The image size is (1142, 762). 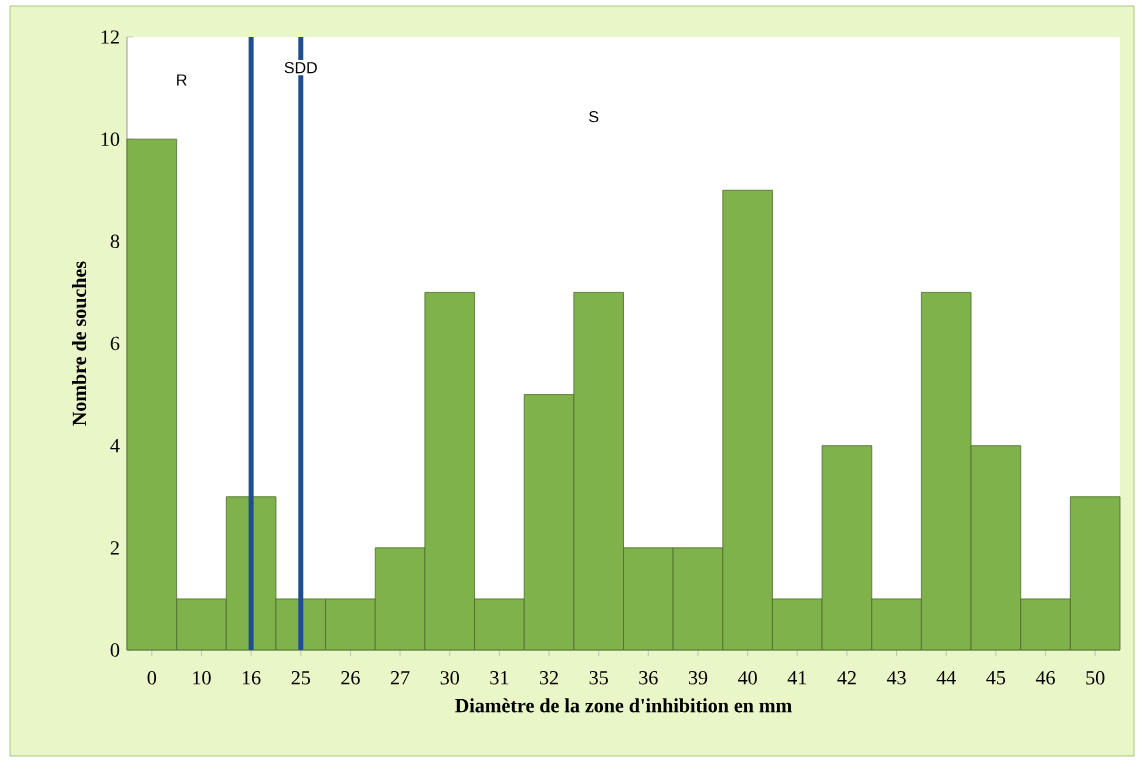 What do you see at coordinates (115, 446) in the screenshot?
I see `y-tick-label: 4` at bounding box center [115, 446].